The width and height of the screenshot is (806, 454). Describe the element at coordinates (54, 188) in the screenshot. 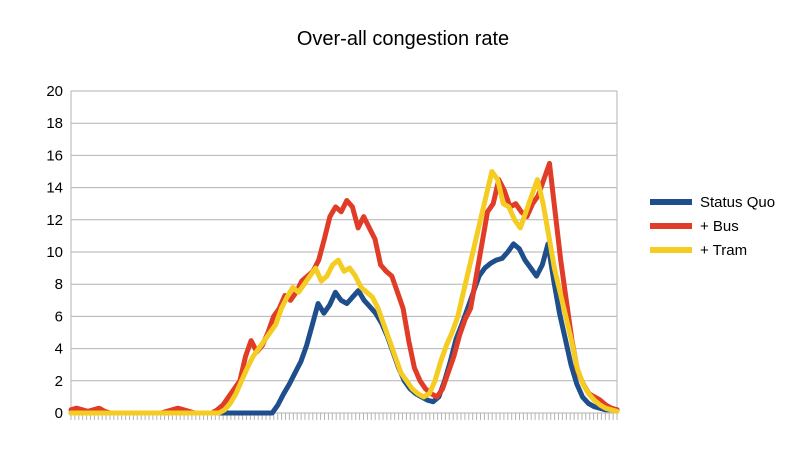

I see `y-tick-label: 14` at that location.